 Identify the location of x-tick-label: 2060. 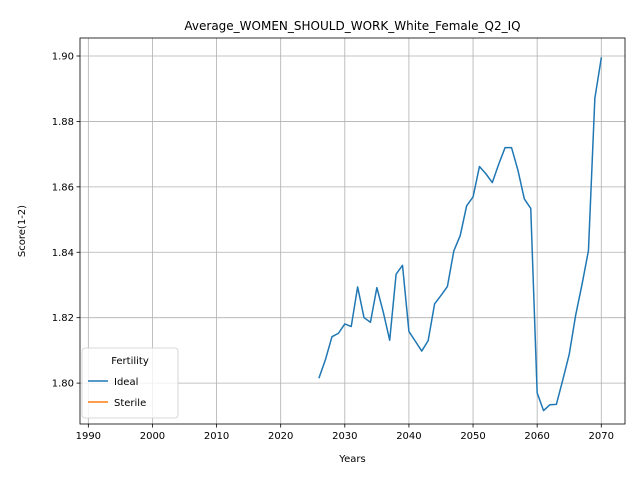
(536, 436).